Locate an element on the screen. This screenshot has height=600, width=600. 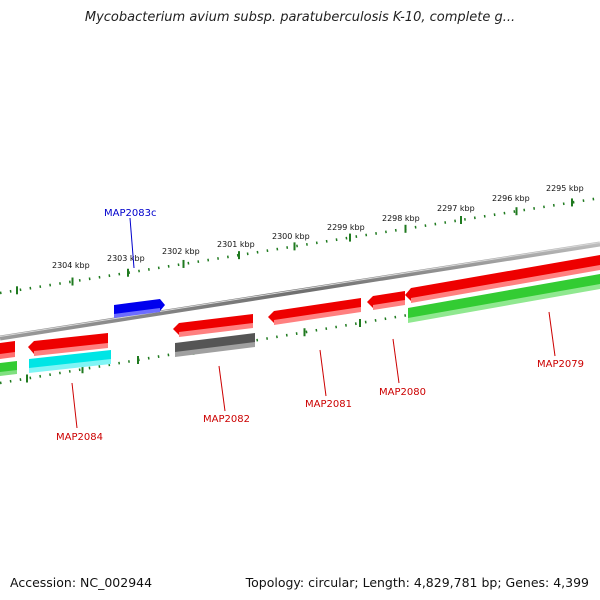
scale-label: 2301 kbp is located at coordinates (236, 244).